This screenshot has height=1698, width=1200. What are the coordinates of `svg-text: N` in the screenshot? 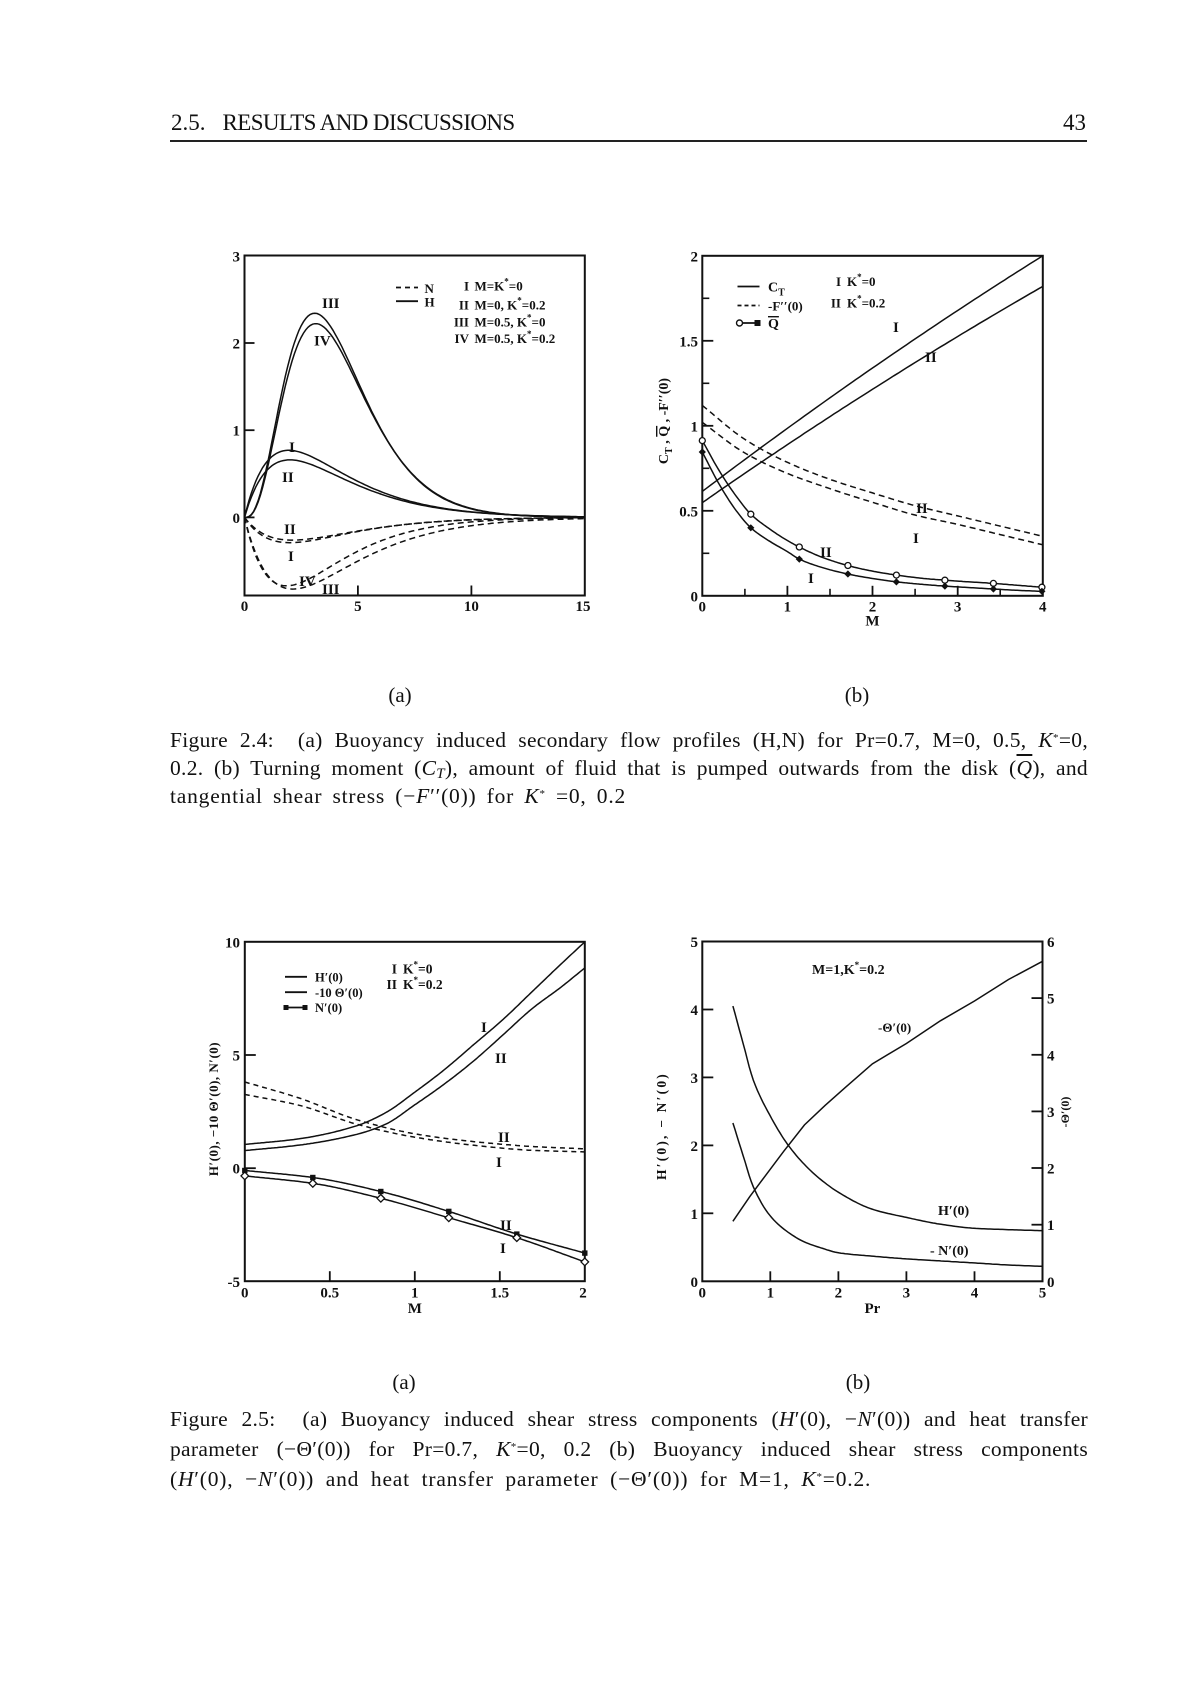 It's located at (430, 288).